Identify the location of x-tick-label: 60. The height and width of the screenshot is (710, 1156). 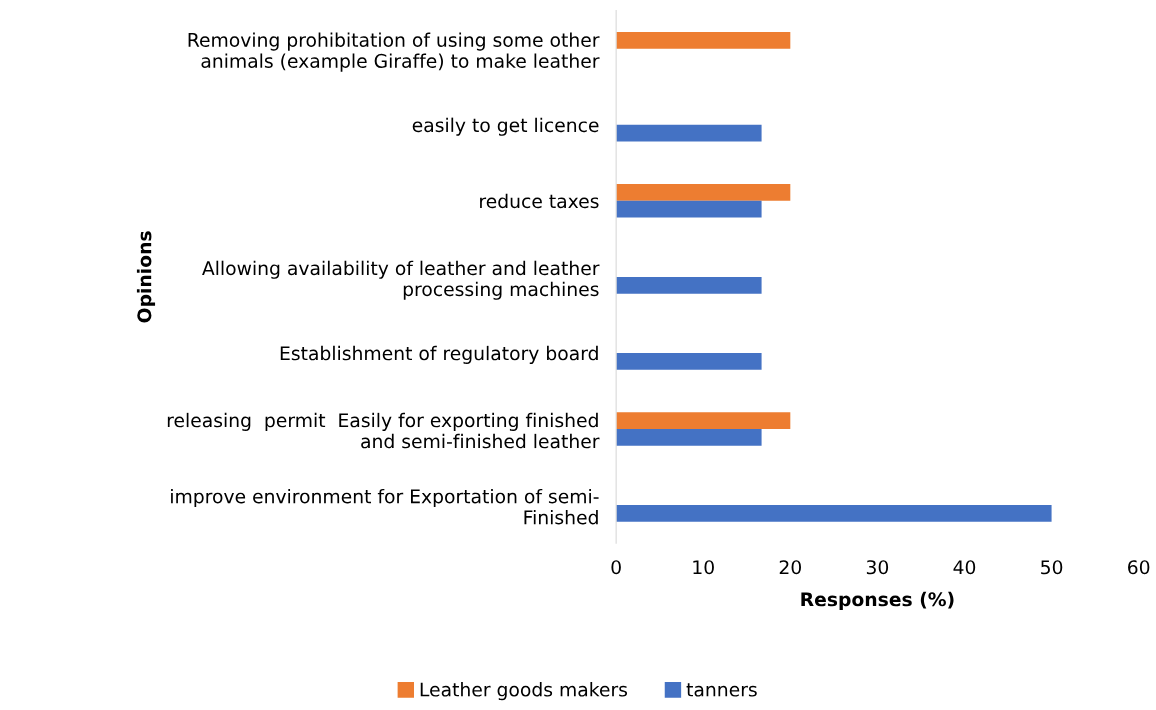
(1139, 567).